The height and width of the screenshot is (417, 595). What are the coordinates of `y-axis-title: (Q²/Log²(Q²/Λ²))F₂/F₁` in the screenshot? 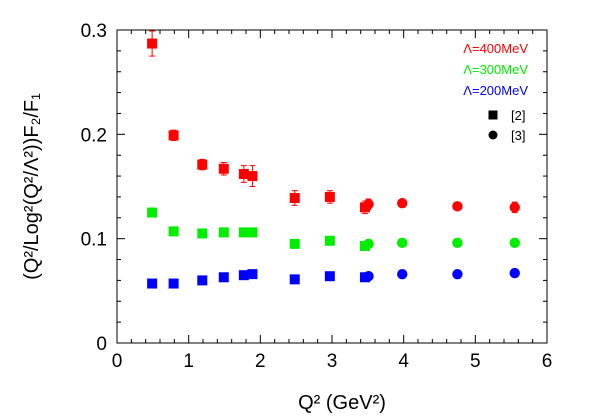 It's located at (32, 186).